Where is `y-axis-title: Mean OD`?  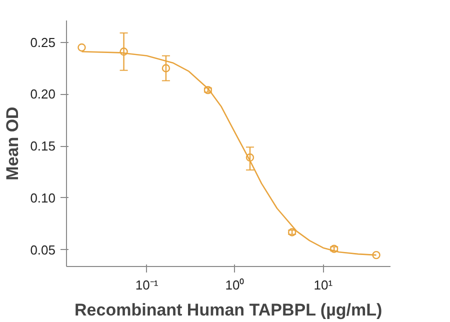
y-axis-title: Mean OD is located at coordinates (12, 143).